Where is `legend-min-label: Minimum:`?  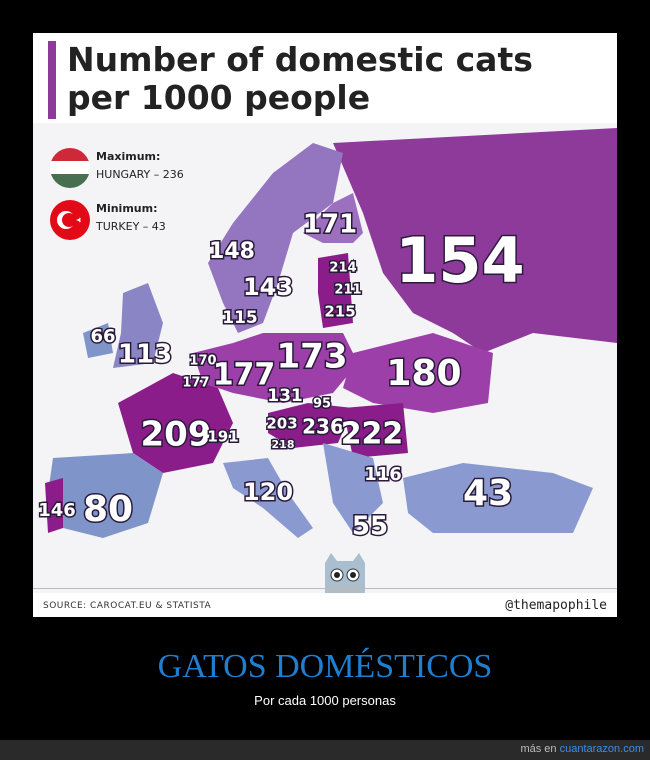 legend-min-label: Minimum: is located at coordinates (127, 208).